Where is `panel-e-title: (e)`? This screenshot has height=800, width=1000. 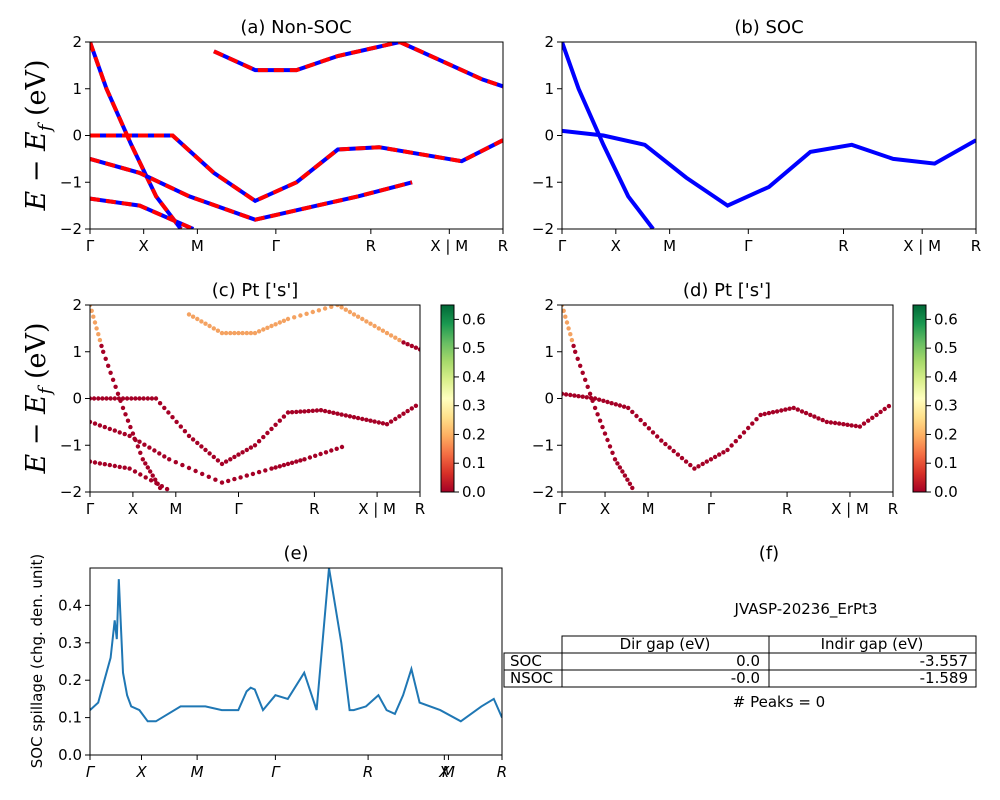
panel-e-title: (e) is located at coordinates (295, 553).